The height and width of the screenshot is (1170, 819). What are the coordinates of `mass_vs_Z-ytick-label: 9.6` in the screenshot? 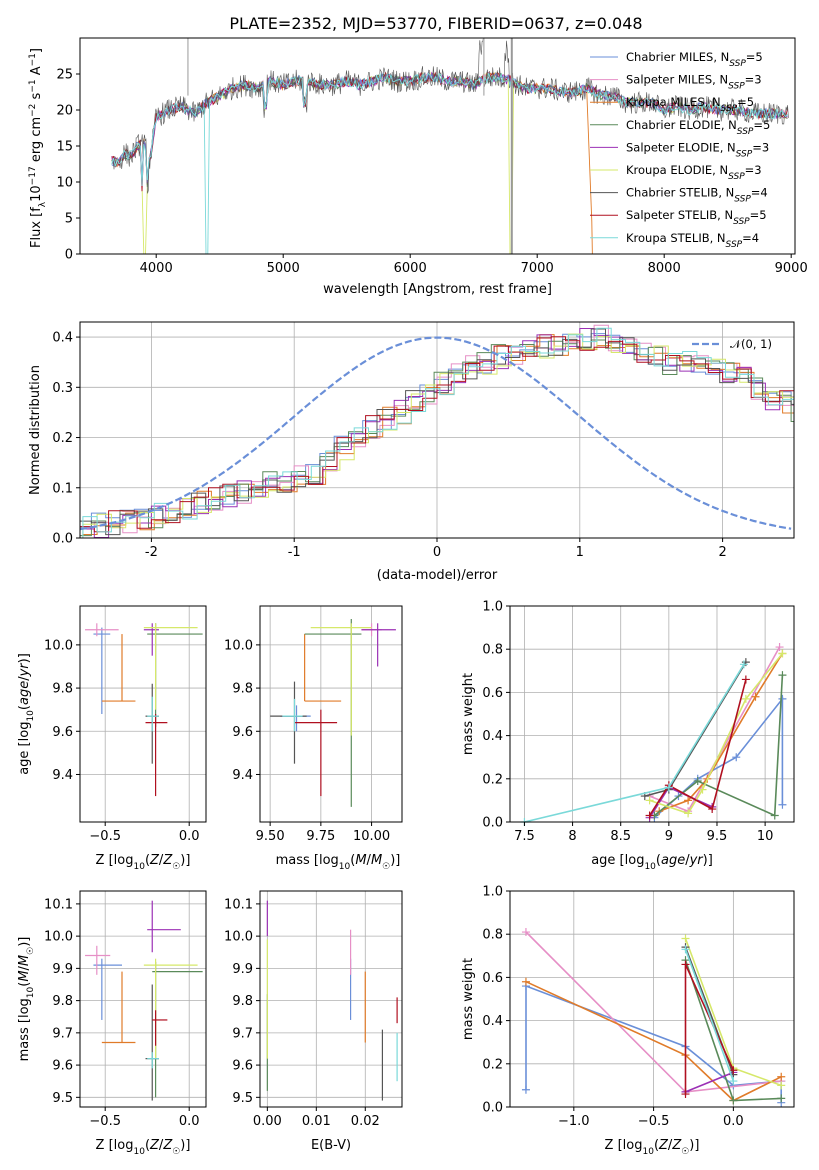 It's located at (62, 1066).